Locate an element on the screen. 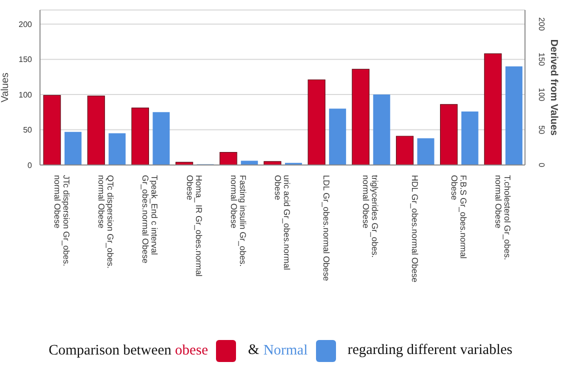 Image resolution: width=565 pixels, height=382 pixels. y2-tick-label: 50 is located at coordinates (541, 130).